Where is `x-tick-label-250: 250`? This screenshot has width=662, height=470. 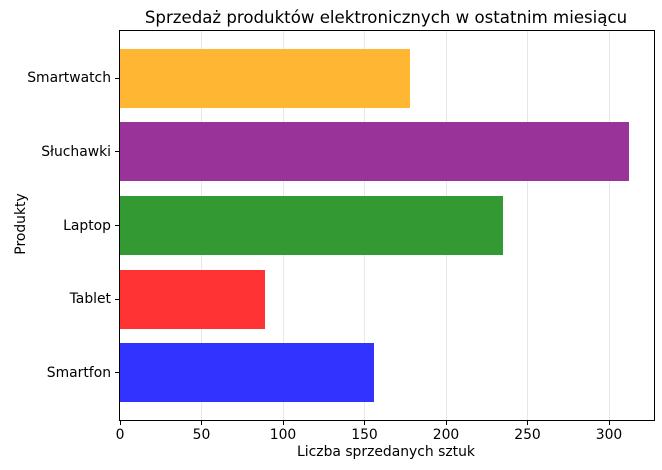
x-tick-label-250: 250 is located at coordinates (527, 435).